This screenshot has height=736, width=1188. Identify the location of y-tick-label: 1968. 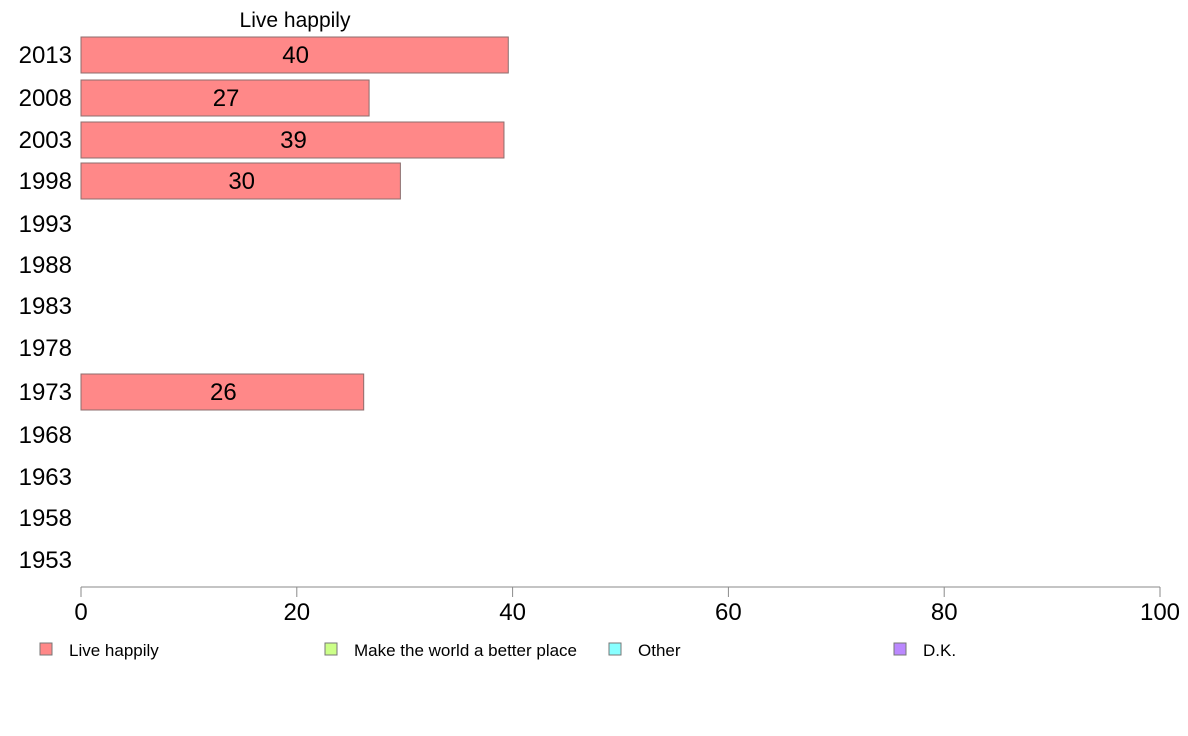
(45, 435).